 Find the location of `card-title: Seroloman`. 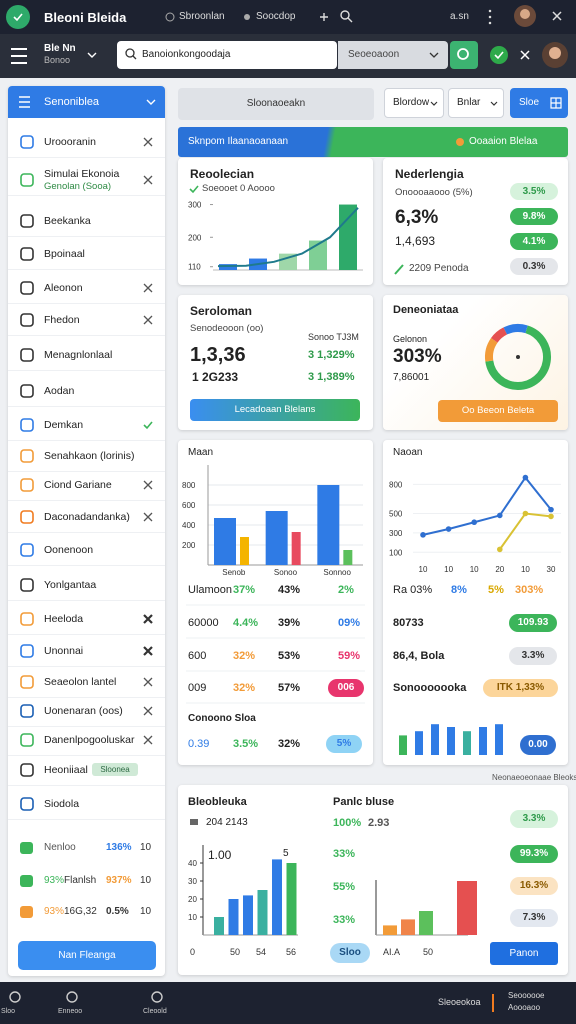

card-title: Seroloman is located at coordinates (221, 311).